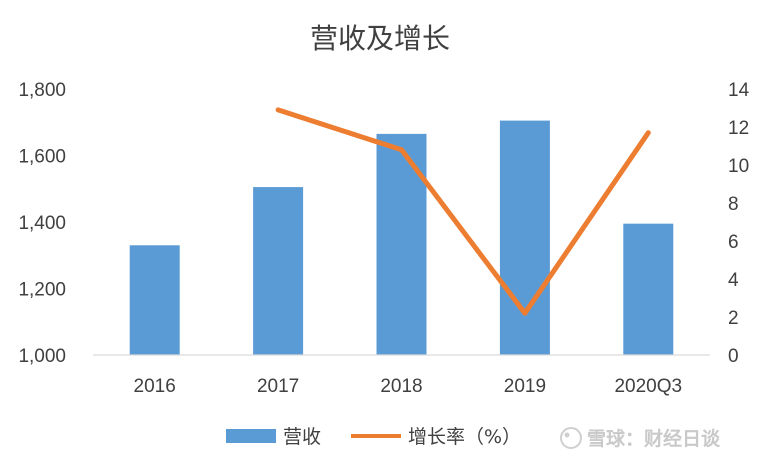  I want to click on bar-2017, so click(278, 271).